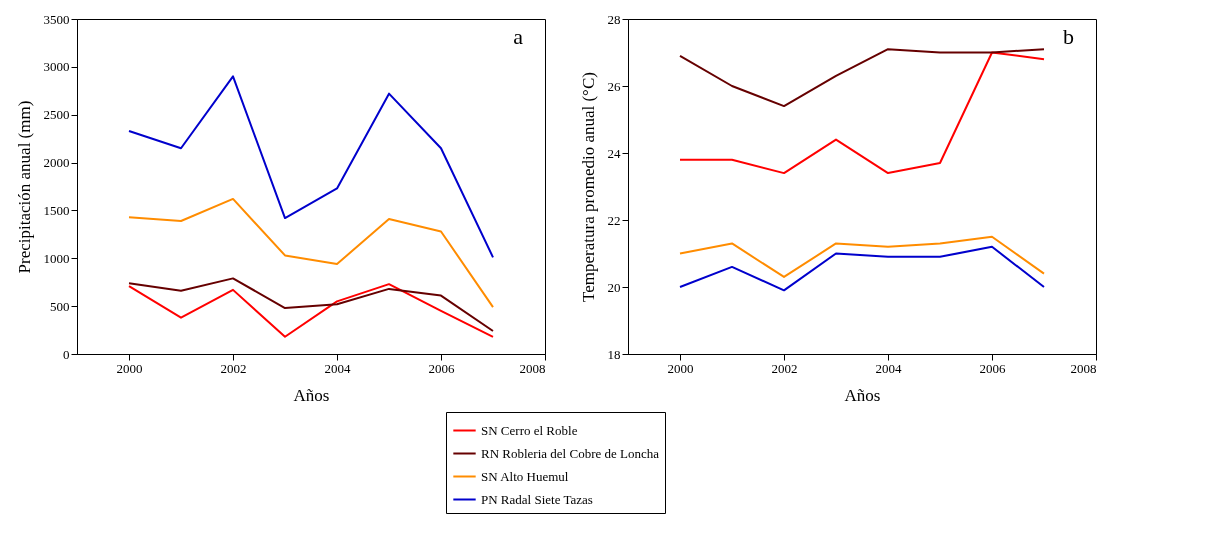  I want to click on y-tick-label: 20, so click(614, 287).